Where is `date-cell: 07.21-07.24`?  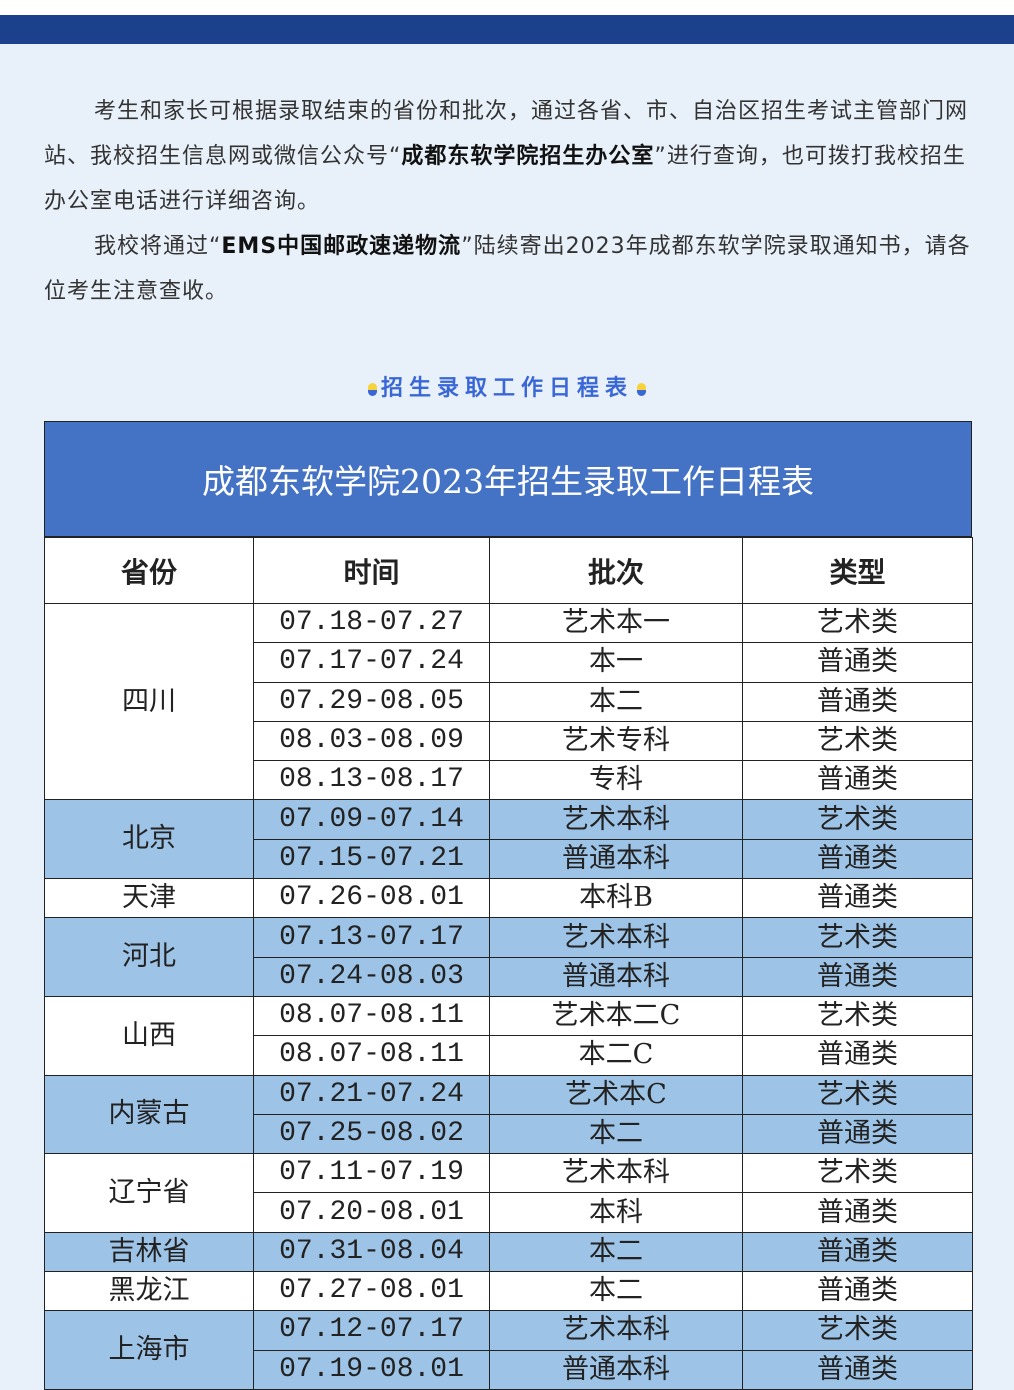
date-cell: 07.21-07.24 is located at coordinates (371, 1094).